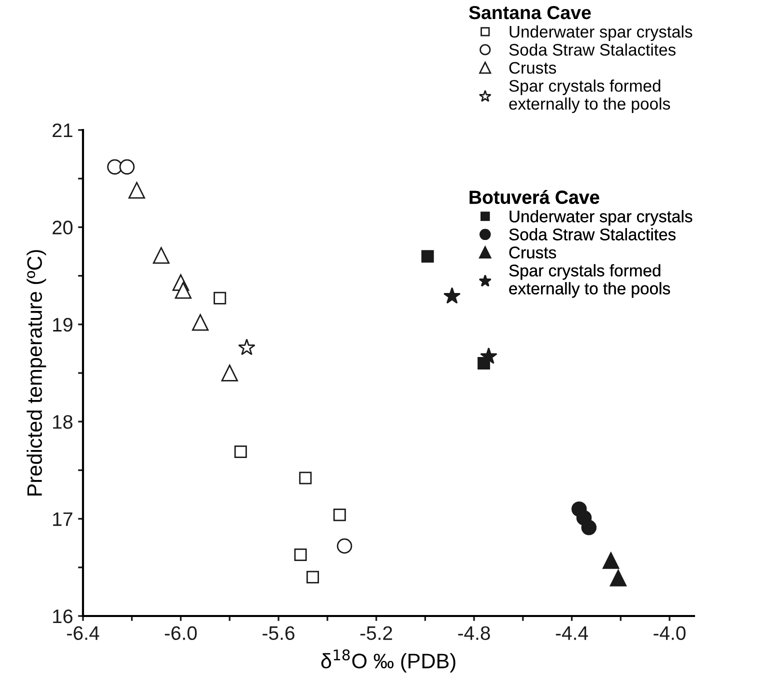 The height and width of the screenshot is (681, 768). What do you see at coordinates (62, 422) in the screenshot?
I see `y-tick-label: 18` at bounding box center [62, 422].